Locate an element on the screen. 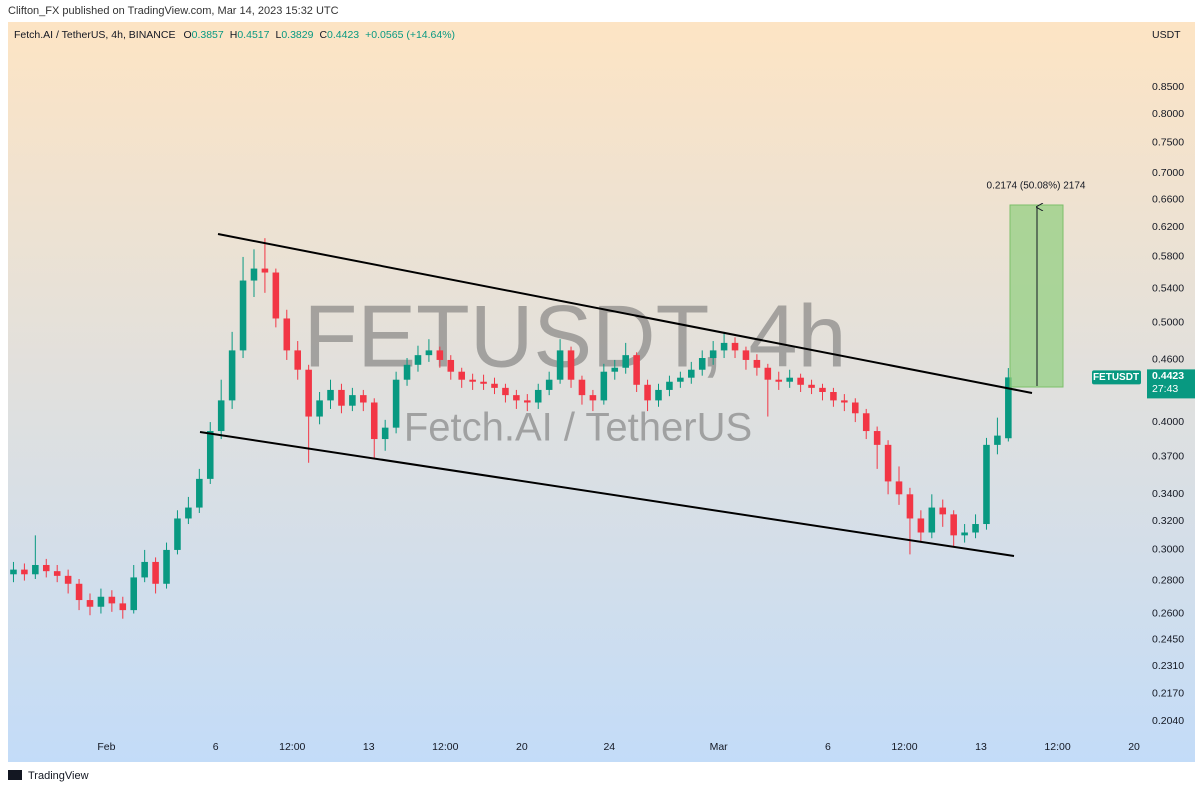 The width and height of the screenshot is (1200, 791). y-tick-label: 0.8500 is located at coordinates (1168, 87).